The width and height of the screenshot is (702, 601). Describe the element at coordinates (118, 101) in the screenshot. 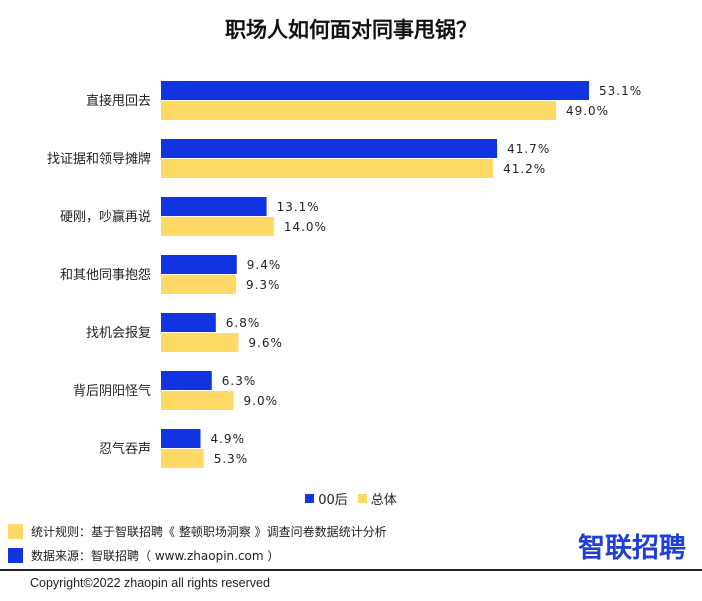

I see `category-label: 直接甩回去` at that location.